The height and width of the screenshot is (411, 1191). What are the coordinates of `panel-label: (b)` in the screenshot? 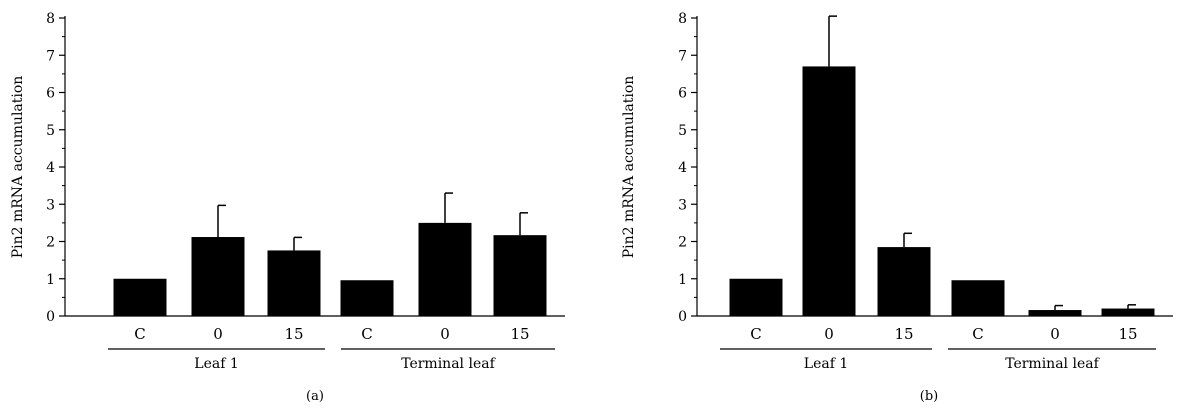 It's located at (929, 396).